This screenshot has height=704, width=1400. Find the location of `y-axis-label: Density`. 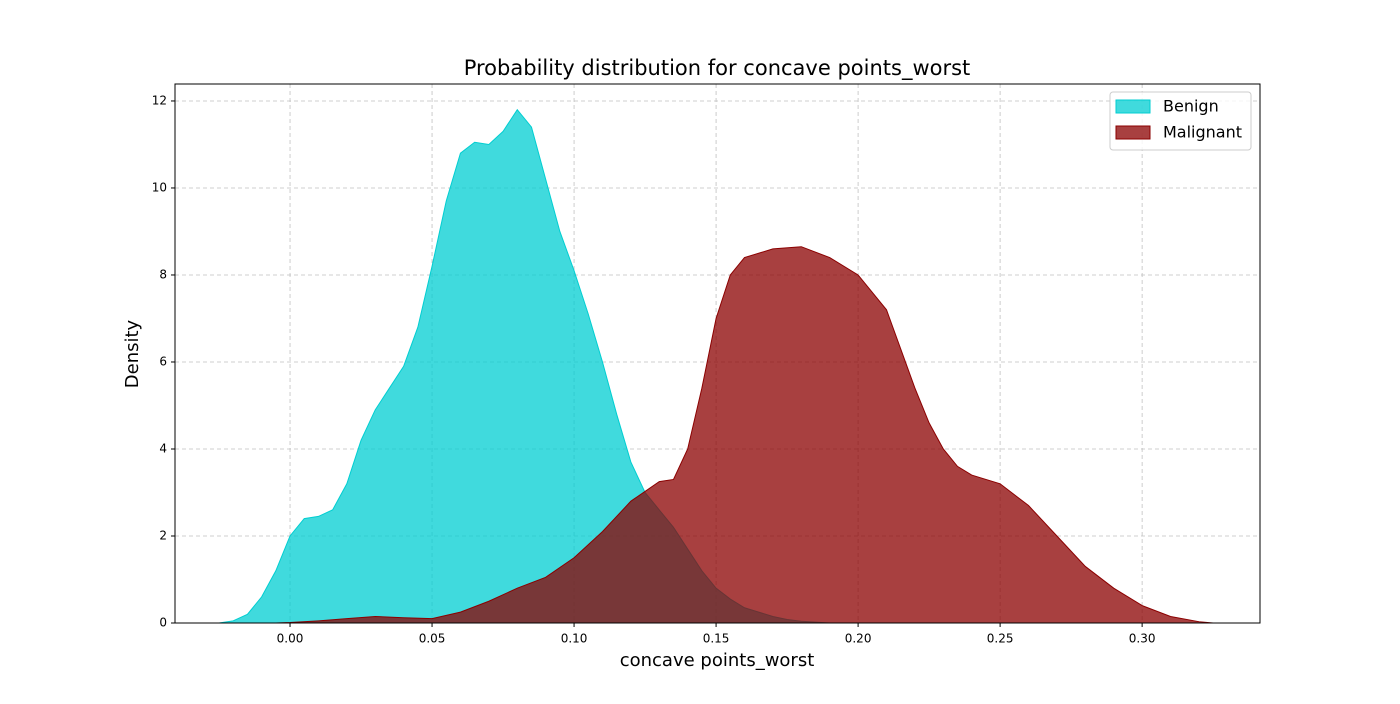

y-axis-label: Density is located at coordinates (132, 353).